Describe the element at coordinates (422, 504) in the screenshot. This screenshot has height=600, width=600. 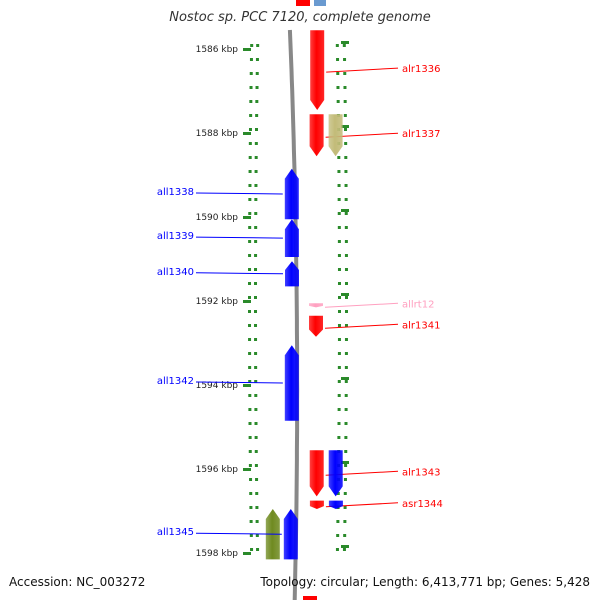
I see `gene-label-asr1344: asr1344` at that location.